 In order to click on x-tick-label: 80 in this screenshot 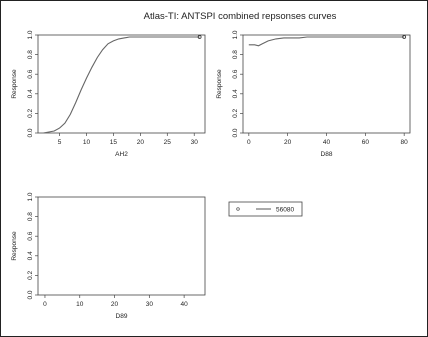, I will do `click(405, 142)`.